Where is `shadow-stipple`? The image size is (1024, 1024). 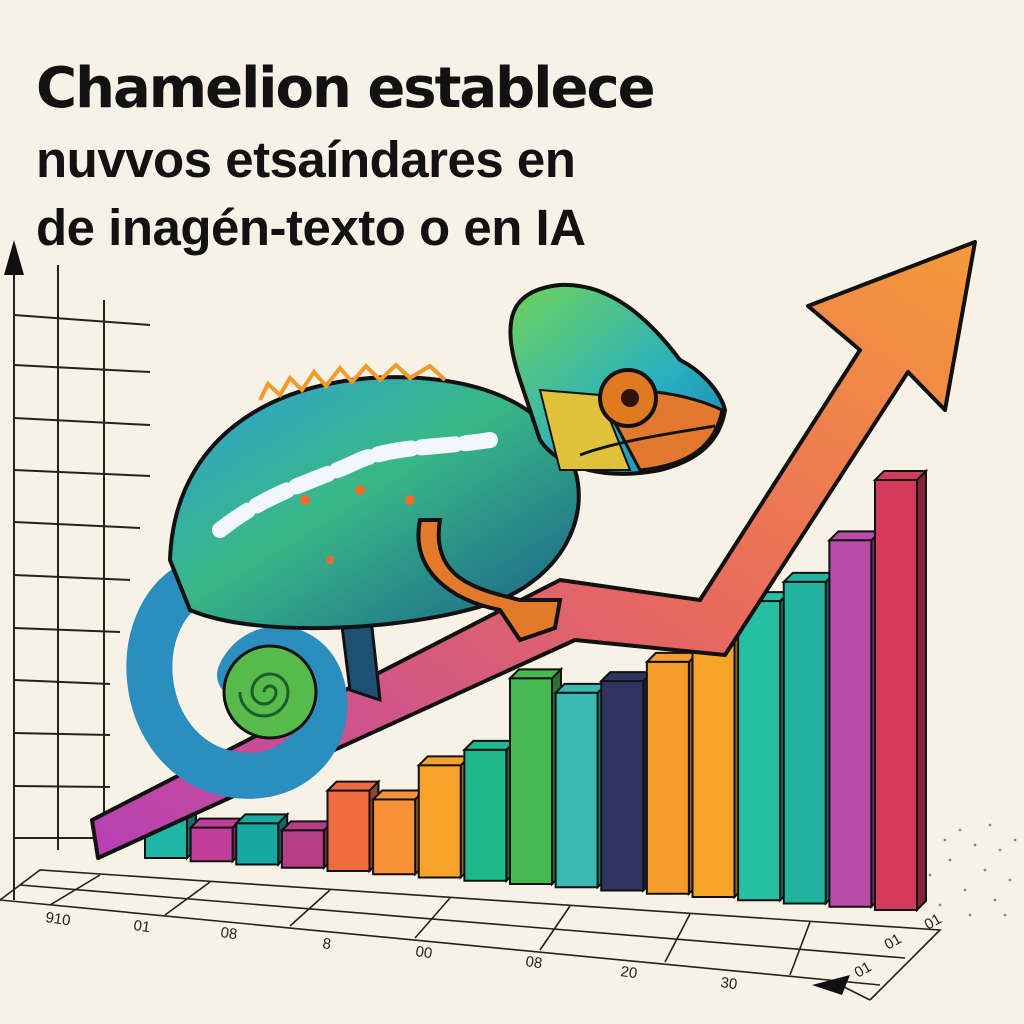 shadow-stipple is located at coordinates (972, 870).